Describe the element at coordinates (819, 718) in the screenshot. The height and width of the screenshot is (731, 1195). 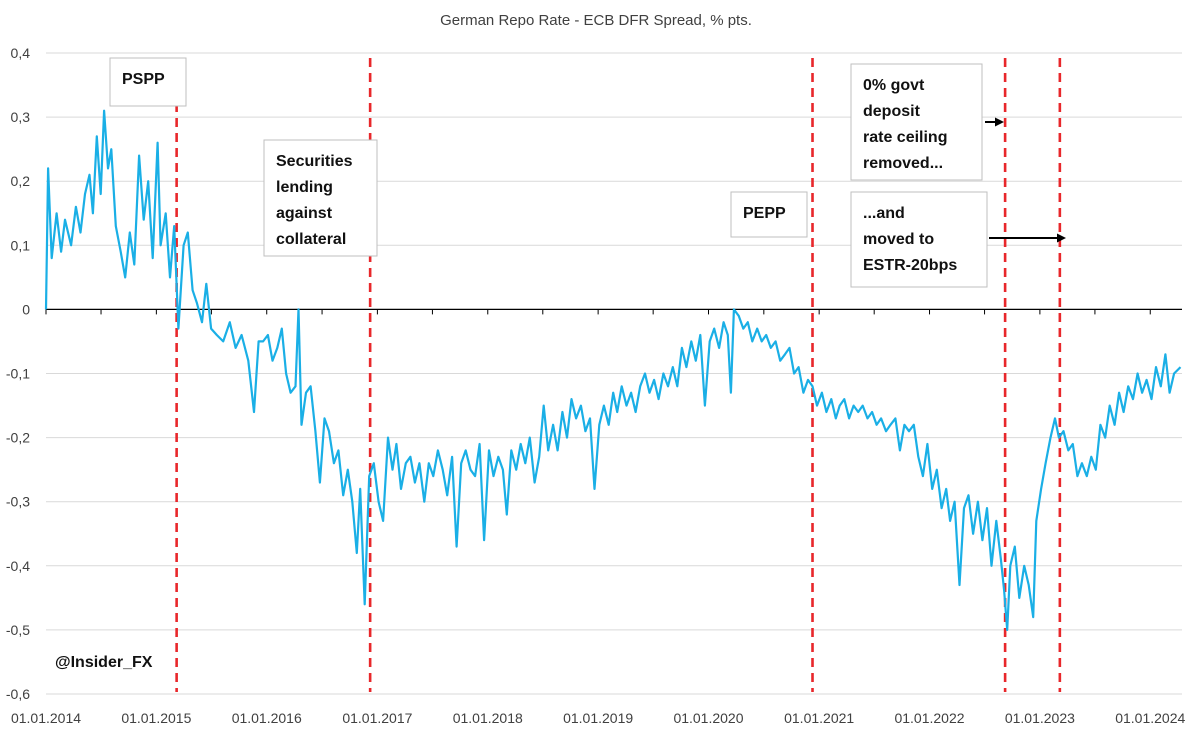
I see `x-tick-label: 01.01.2021` at that location.